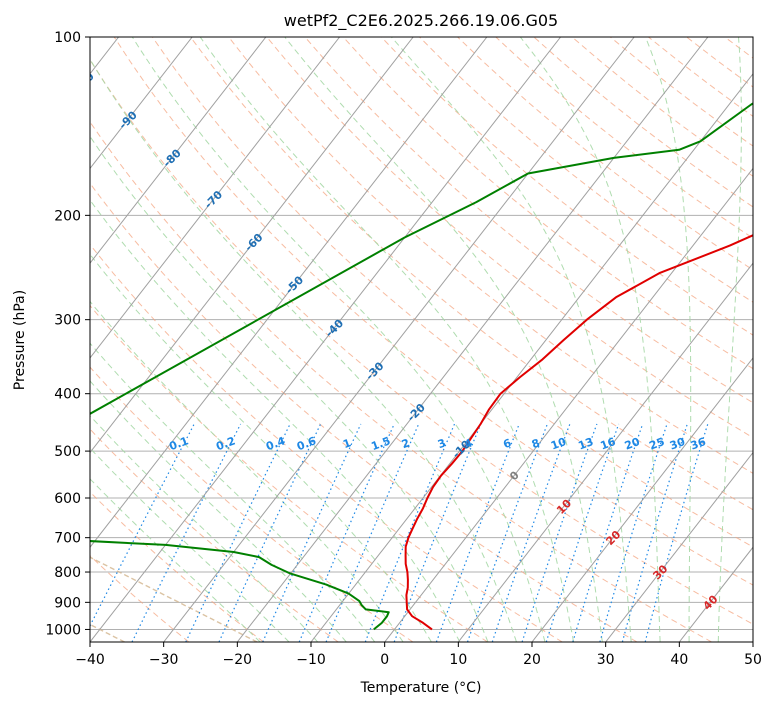 This screenshot has height=708, width=775. What do you see at coordinates (67, 334) in the screenshot?
I see `y-axis-ticks: 100 200 300 400 500 600 700 800 900 1000` at bounding box center [67, 334].